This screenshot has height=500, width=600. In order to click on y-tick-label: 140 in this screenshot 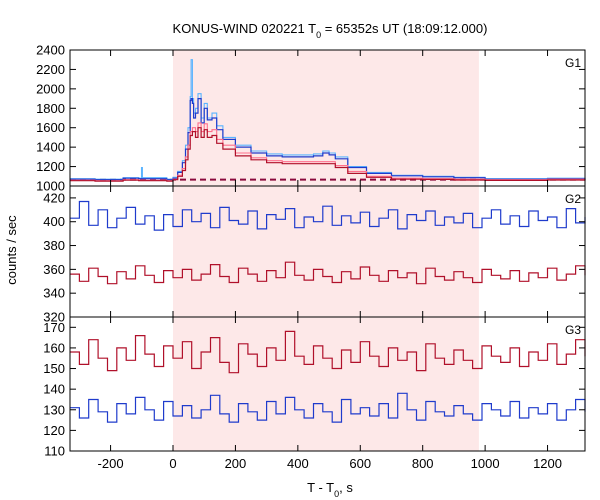, I will do `click(54, 389)`.